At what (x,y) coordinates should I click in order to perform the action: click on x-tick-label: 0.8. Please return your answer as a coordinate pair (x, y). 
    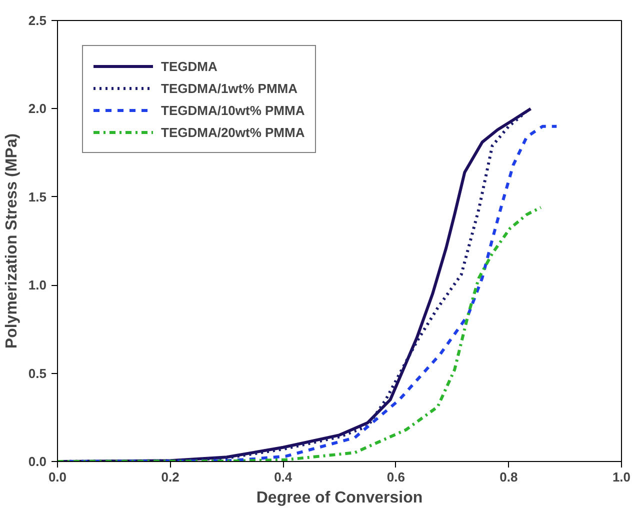
    Looking at the image, I should click on (509, 477).